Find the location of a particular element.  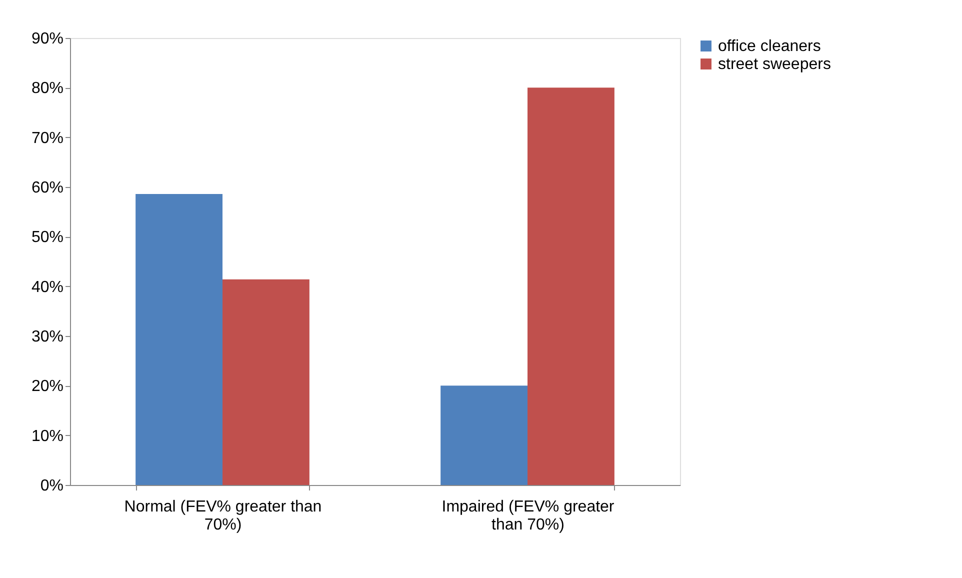

y-tick-label: 0% is located at coordinates (52, 486).